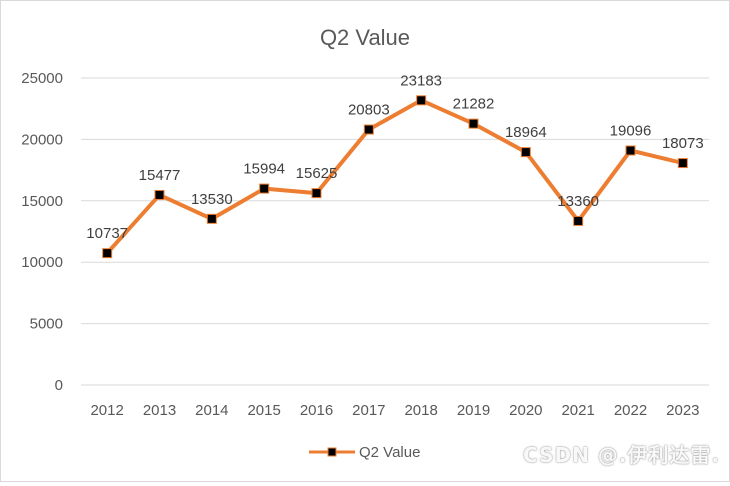 Image resolution: width=730 pixels, height=486 pixels. I want to click on x-tick-label: 2019, so click(473, 410).